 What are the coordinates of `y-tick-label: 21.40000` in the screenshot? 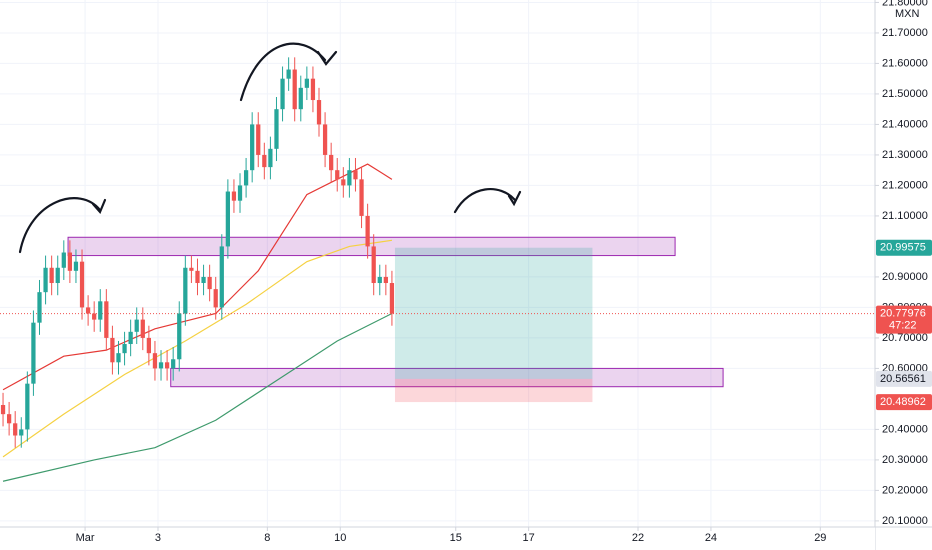 It's located at (905, 124).